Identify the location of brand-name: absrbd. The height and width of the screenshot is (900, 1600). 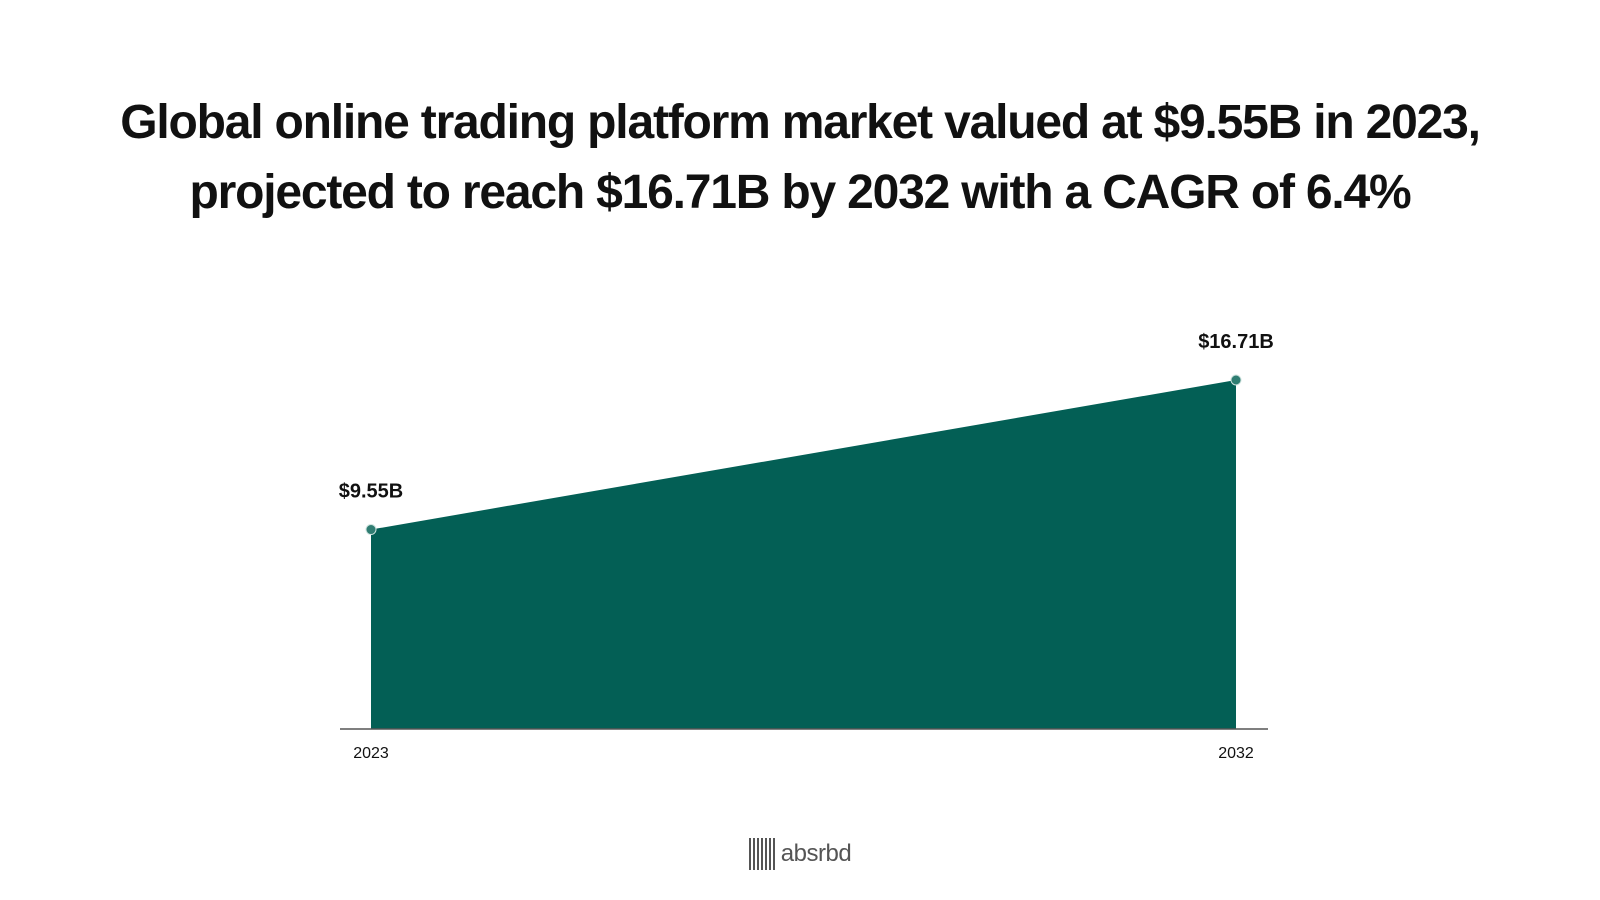
(816, 853).